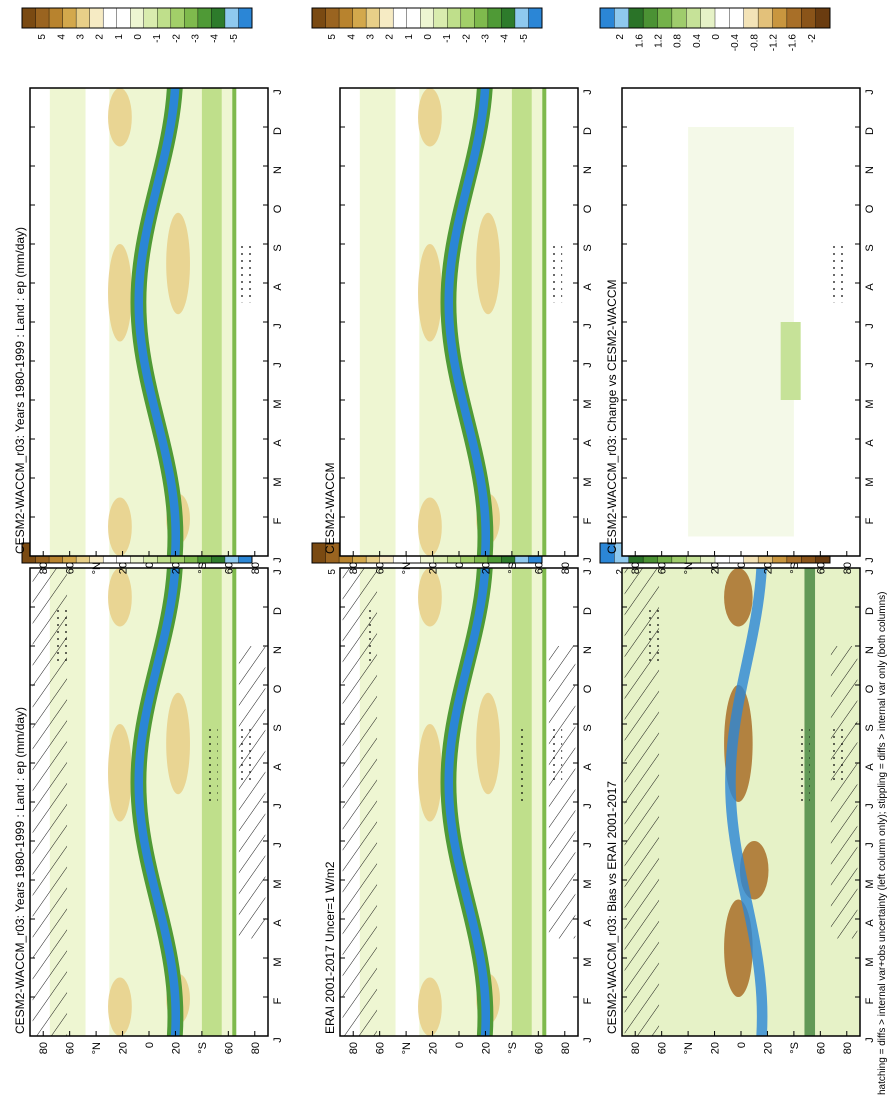 This screenshot has width=891, height=1103. Describe the element at coordinates (332, 37) in the screenshot. I see `colorbar-label: 5` at that location.